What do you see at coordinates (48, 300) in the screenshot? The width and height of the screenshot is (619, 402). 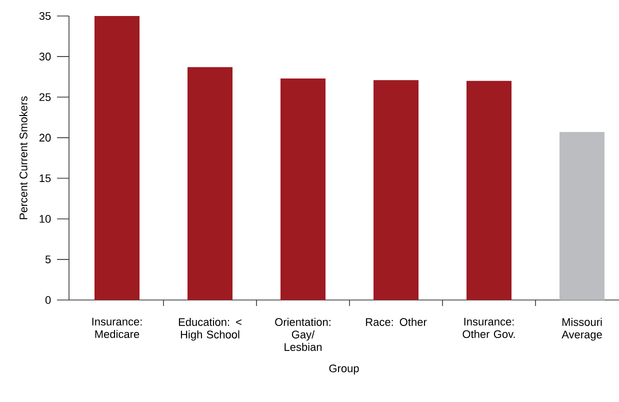 I see `y-tick-label: 0` at bounding box center [48, 300].